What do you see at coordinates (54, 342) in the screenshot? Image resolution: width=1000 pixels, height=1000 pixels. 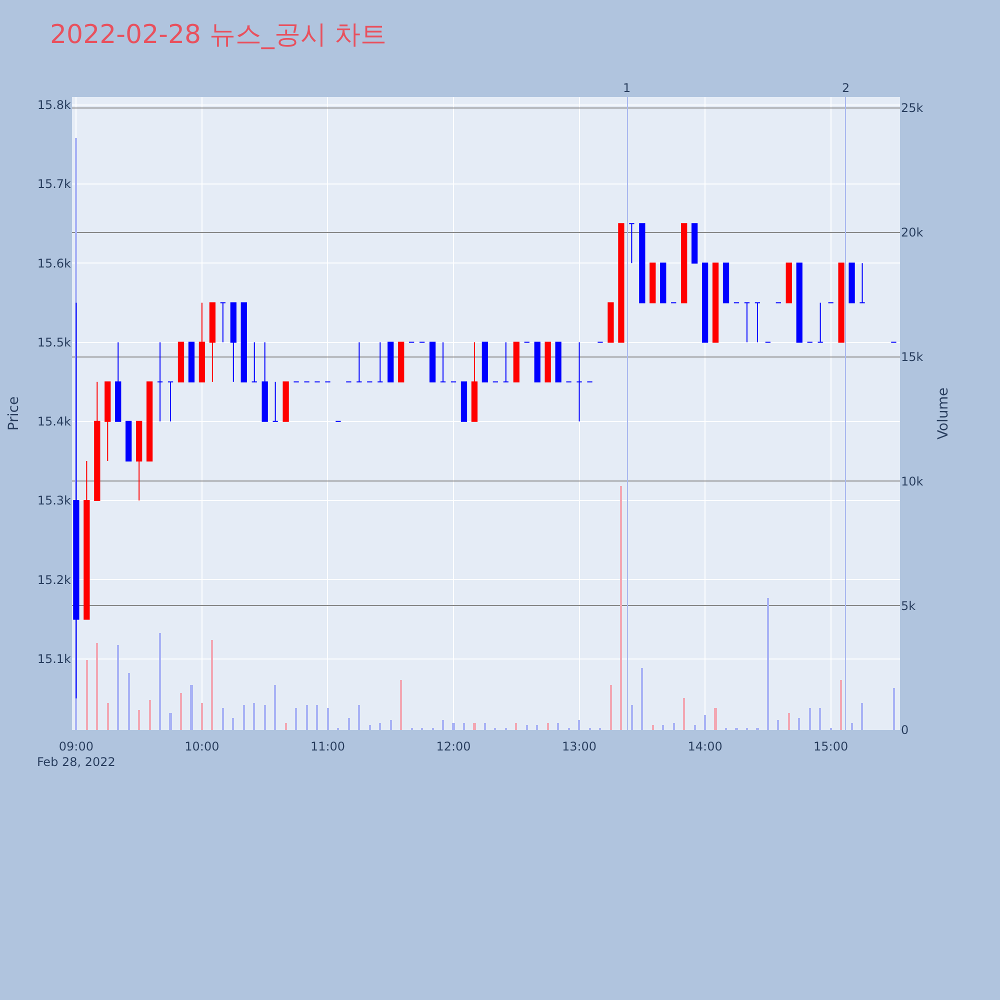 I see `y-tick-label: 15.5k` at bounding box center [54, 342].